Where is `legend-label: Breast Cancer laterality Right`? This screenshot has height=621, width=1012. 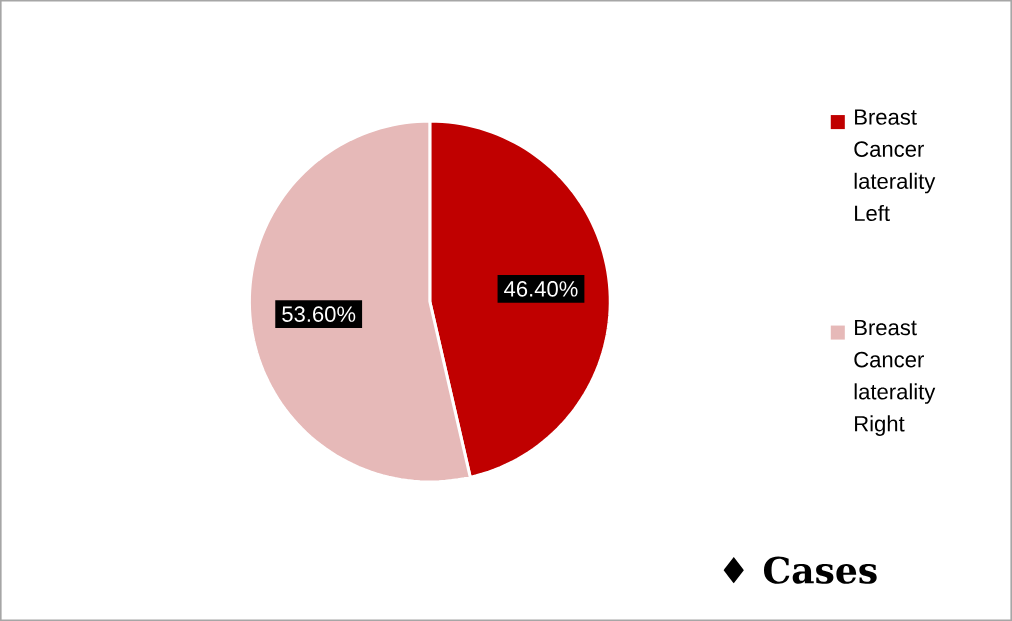 legend-label: Breast Cancer laterality Right is located at coordinates (895, 377).